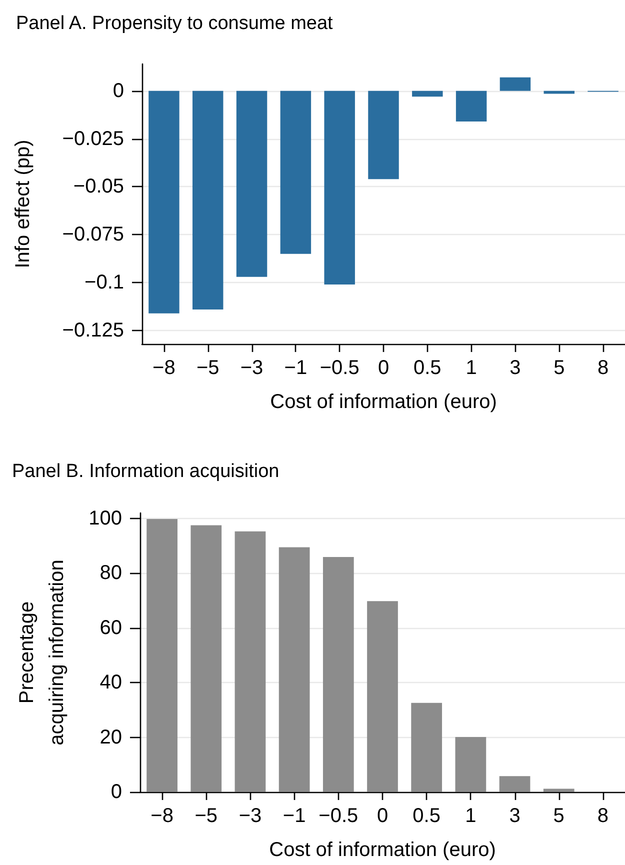 This screenshot has height=865, width=625. Describe the element at coordinates (98, 187) in the screenshot. I see `y-tick-label: −0.05` at that location.